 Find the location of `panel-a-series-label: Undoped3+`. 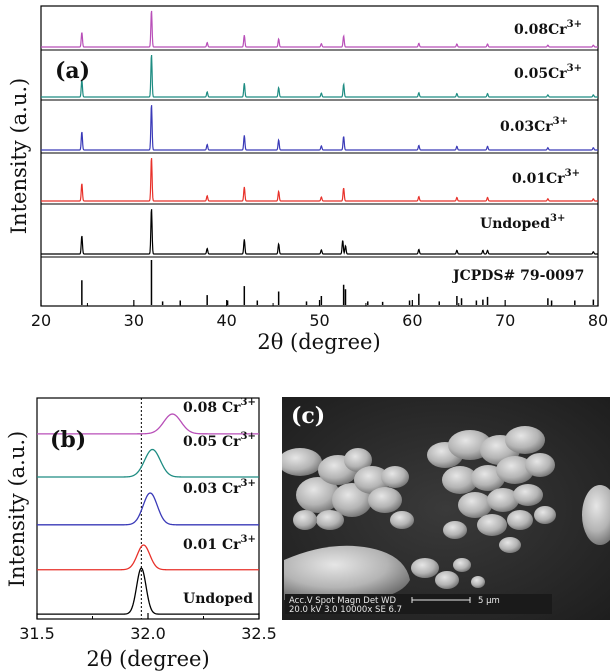

panel-a-series-label: Undoped3+ is located at coordinates (522, 222).